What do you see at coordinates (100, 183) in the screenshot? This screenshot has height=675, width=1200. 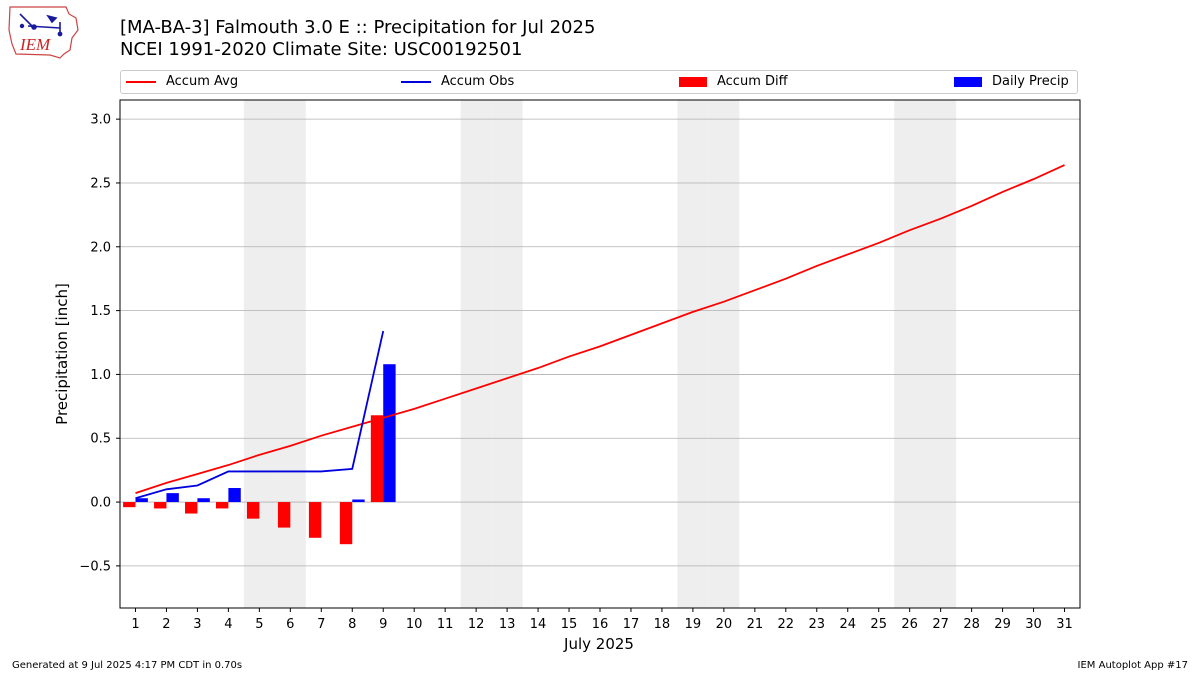 I see `y-tick-label: 2.5` at bounding box center [100, 183].